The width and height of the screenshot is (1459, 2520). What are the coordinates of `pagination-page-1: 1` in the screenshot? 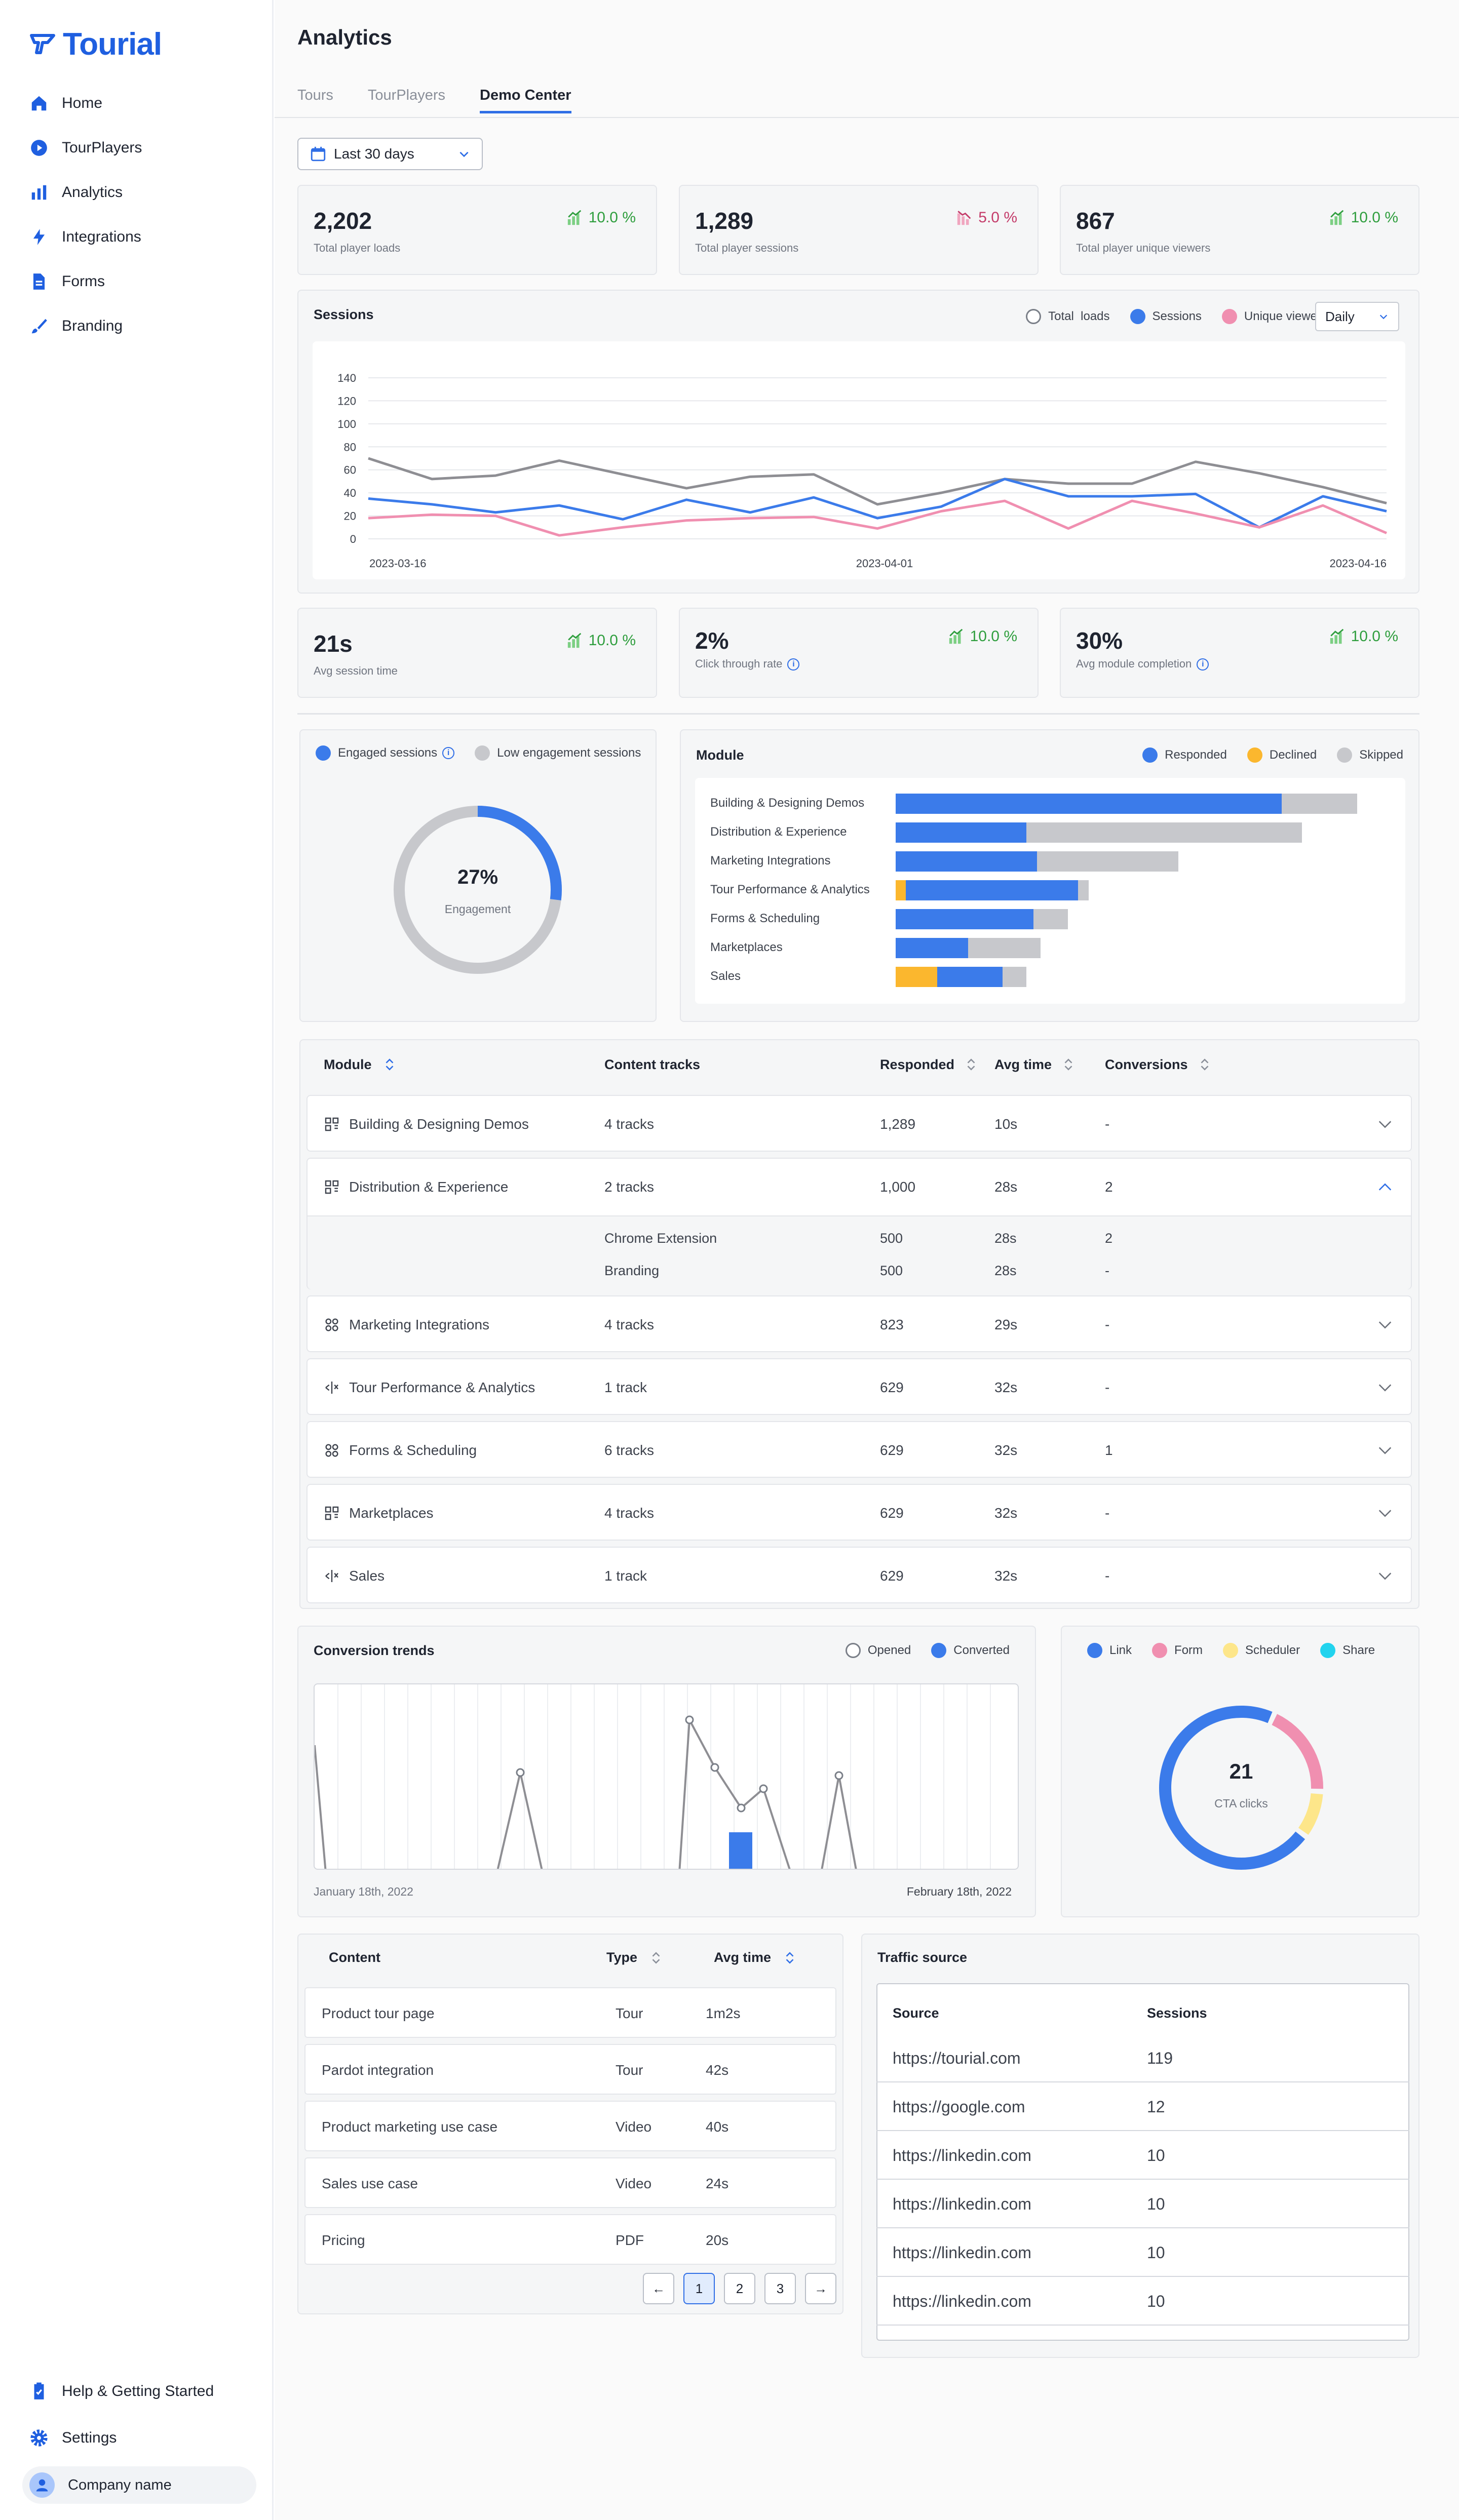 It's located at (699, 2288).